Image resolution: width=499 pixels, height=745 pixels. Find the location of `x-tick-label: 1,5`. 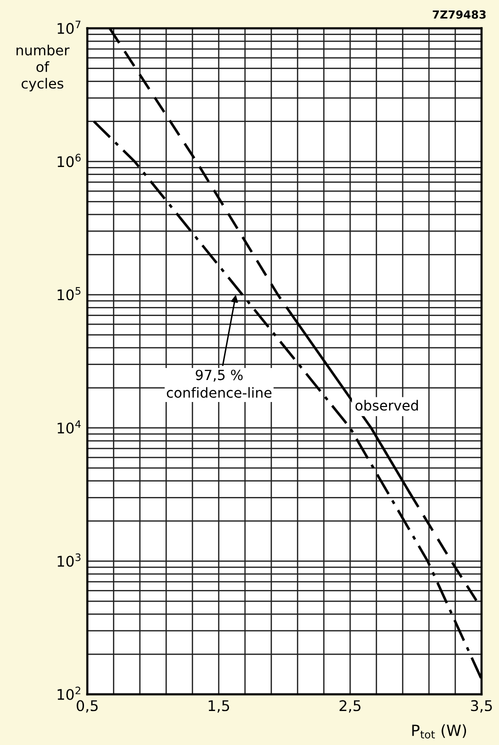

x-tick-label: 1,5 is located at coordinates (219, 706).